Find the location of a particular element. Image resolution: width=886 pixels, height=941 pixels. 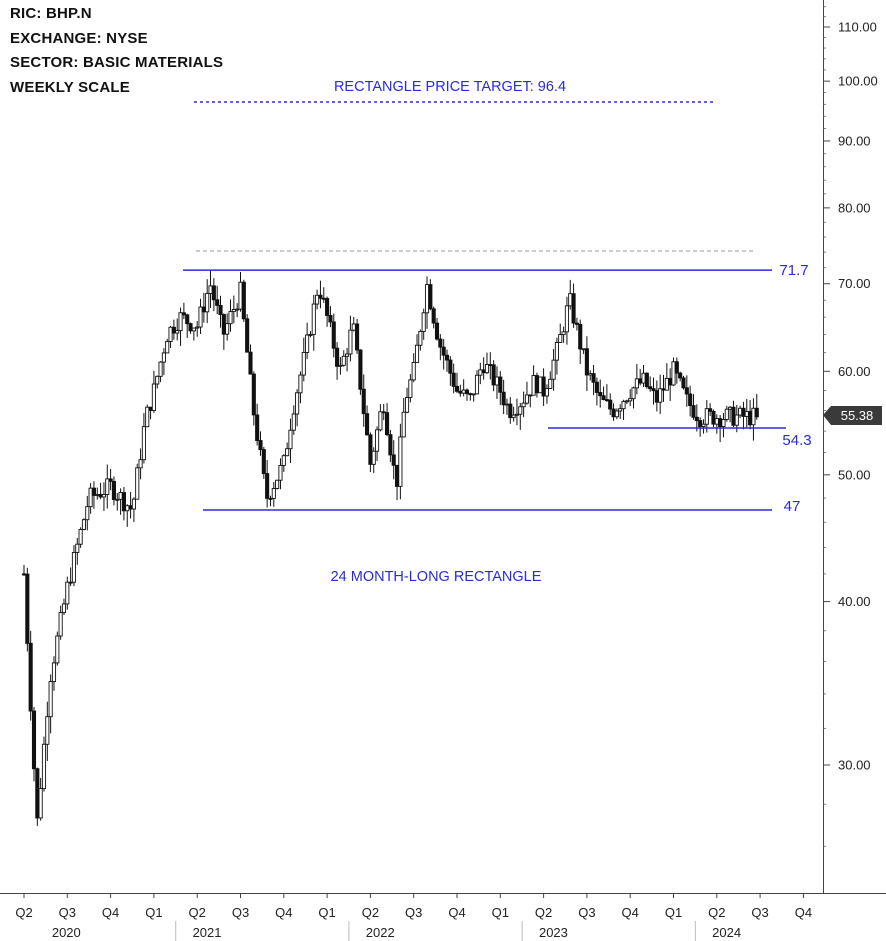

y-tick-label: 110.00 is located at coordinates (857, 27).